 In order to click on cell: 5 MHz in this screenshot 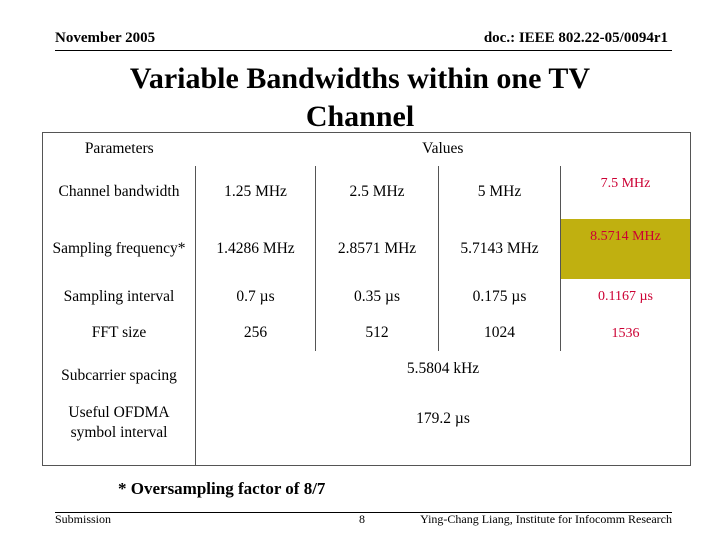, I will do `click(499, 192)`.